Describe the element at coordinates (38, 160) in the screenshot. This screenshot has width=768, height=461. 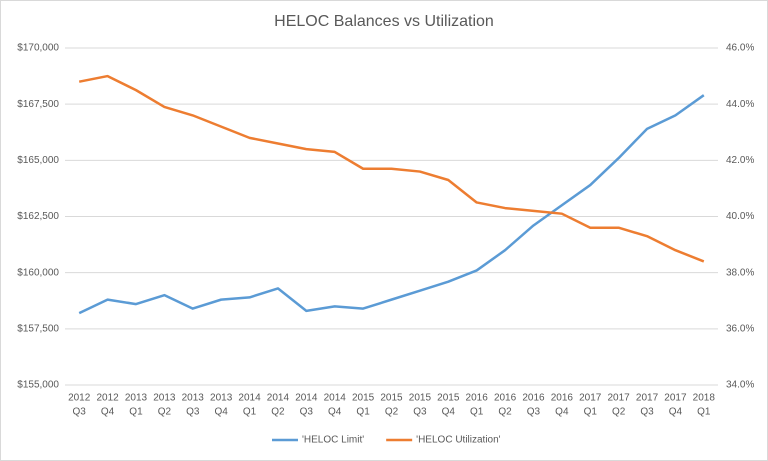
I see `y-tick-label: $165,000` at that location.